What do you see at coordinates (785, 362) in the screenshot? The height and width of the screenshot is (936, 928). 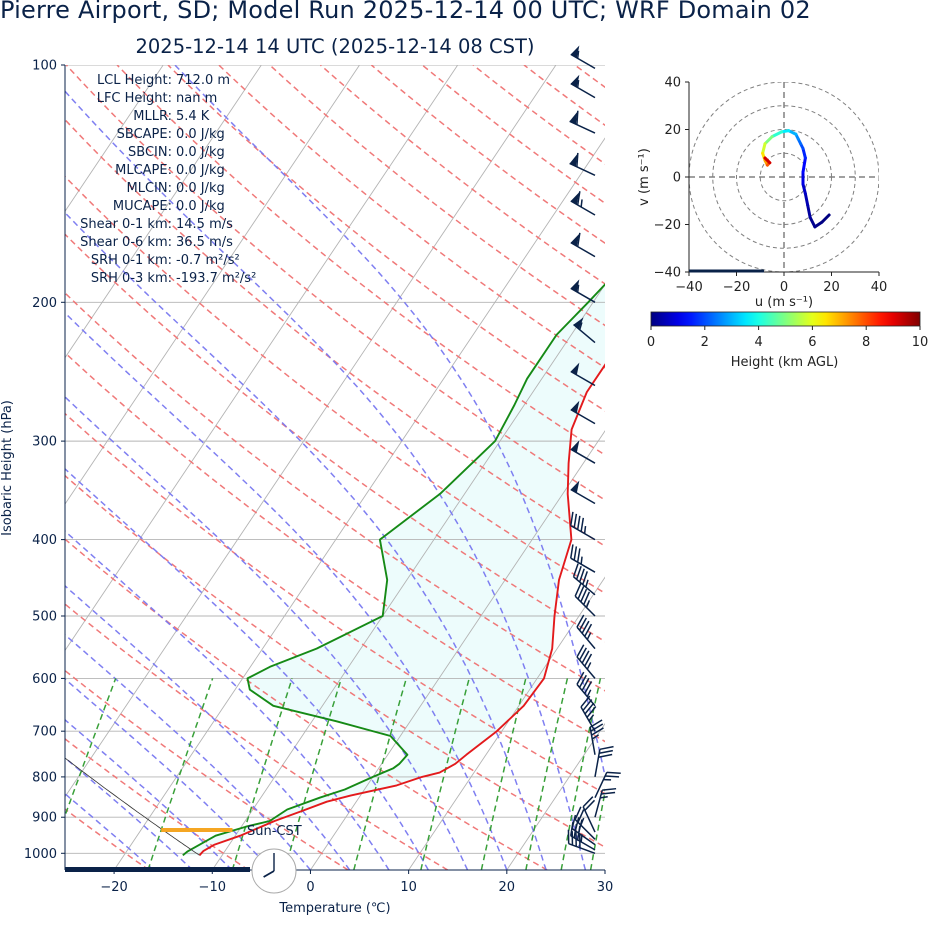 I see `colorbar-label: Height (km AGL)` at bounding box center [785, 362].